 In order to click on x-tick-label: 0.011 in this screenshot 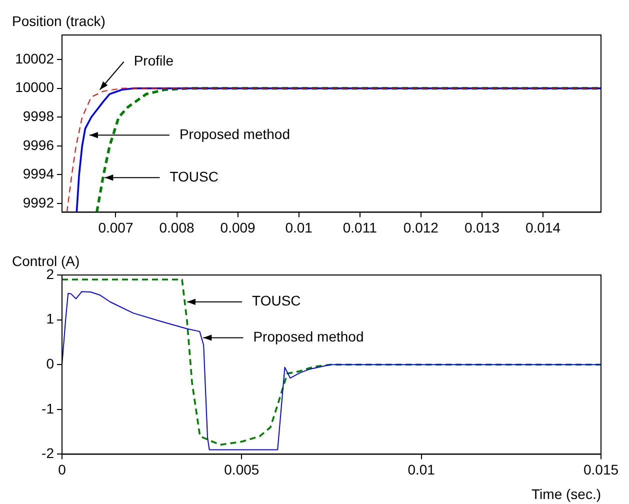, I will do `click(360, 227)`.